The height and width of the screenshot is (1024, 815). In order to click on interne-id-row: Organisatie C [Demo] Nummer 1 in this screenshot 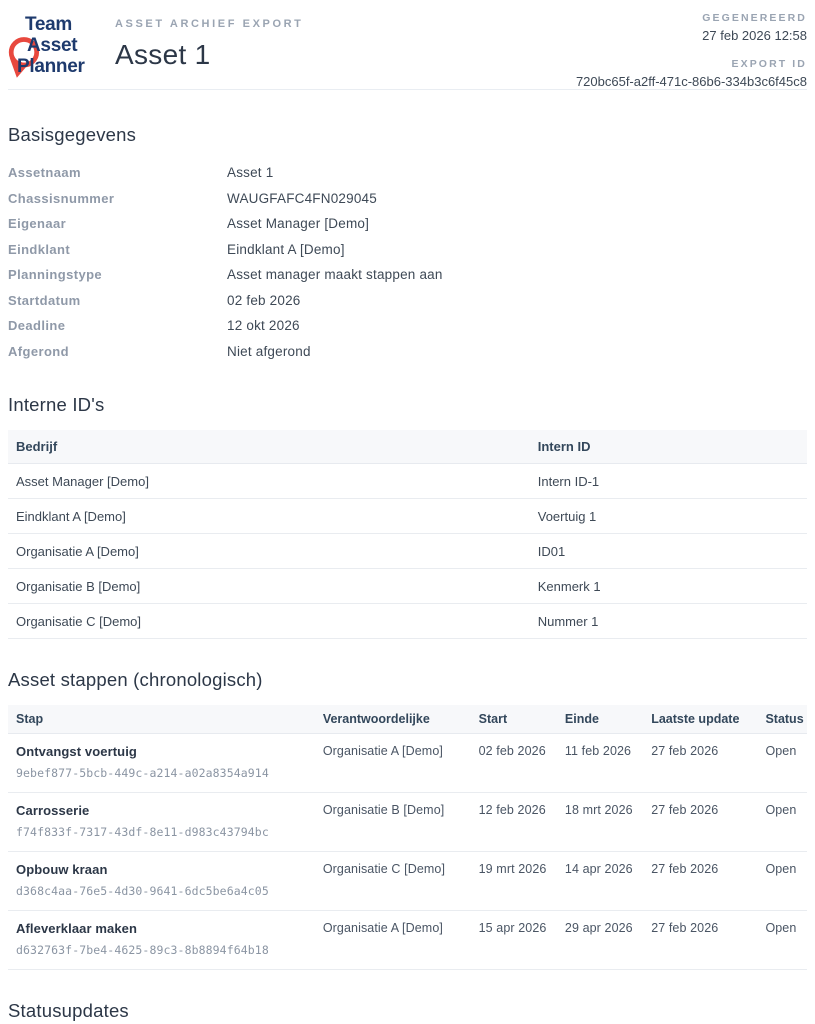, I will do `click(407, 621)`.